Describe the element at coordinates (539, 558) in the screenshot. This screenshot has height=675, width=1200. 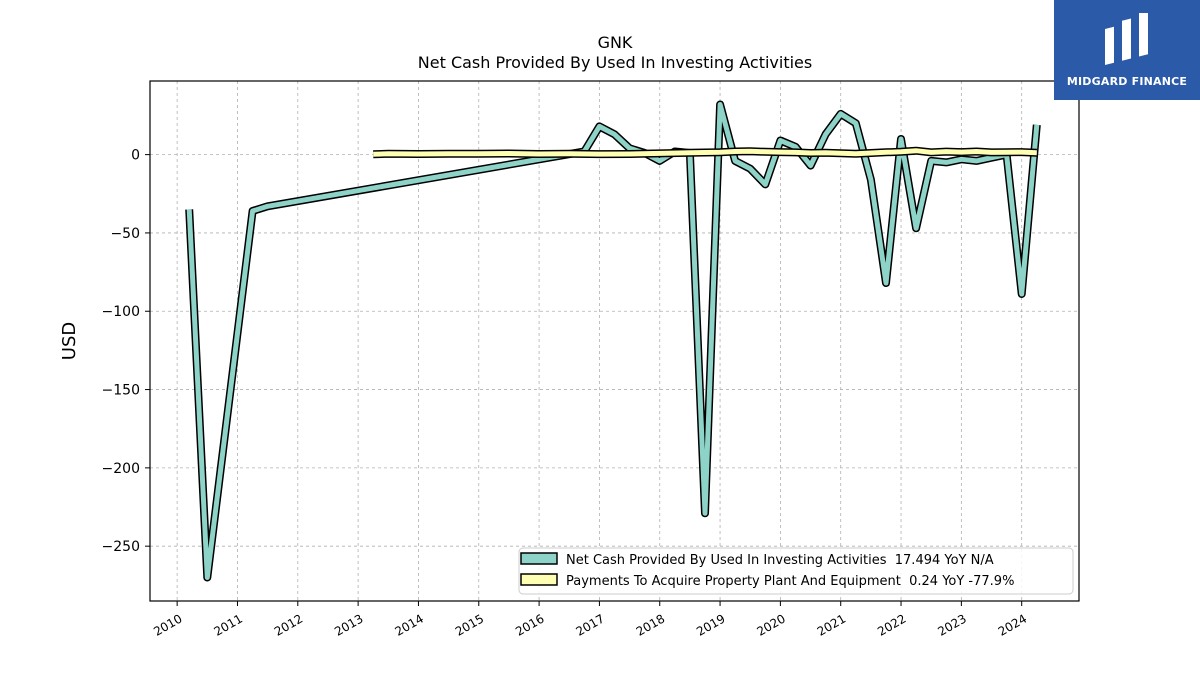
I see `legend-swatch-investing` at that location.